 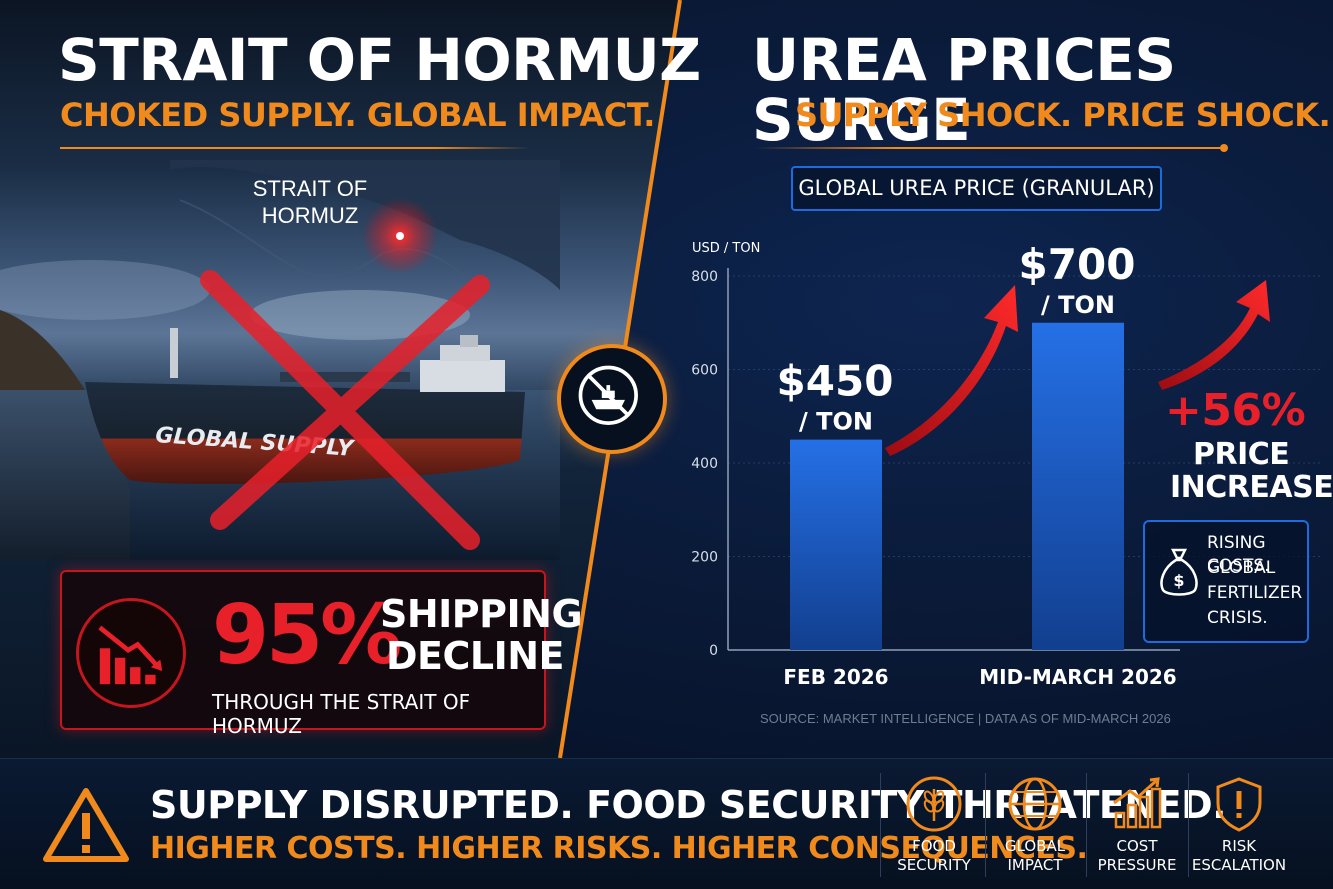 What do you see at coordinates (1237, 618) in the screenshot?
I see `costs-note-line-4: CRISIS.` at bounding box center [1237, 618].